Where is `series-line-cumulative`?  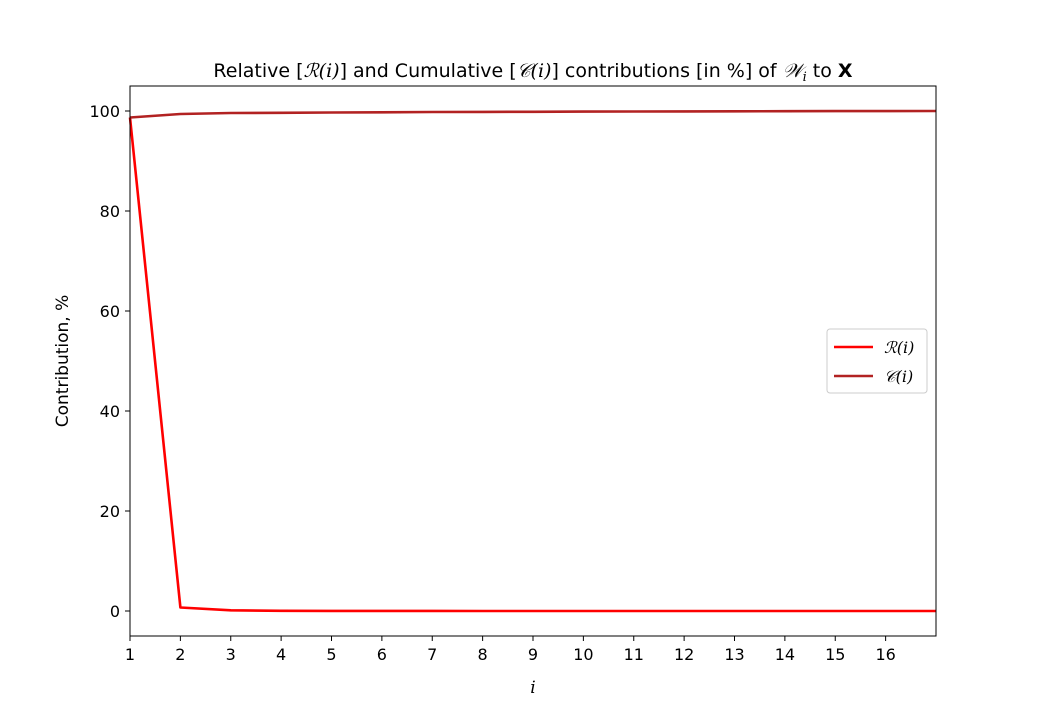
series-line-cumulative is located at coordinates (533, 114).